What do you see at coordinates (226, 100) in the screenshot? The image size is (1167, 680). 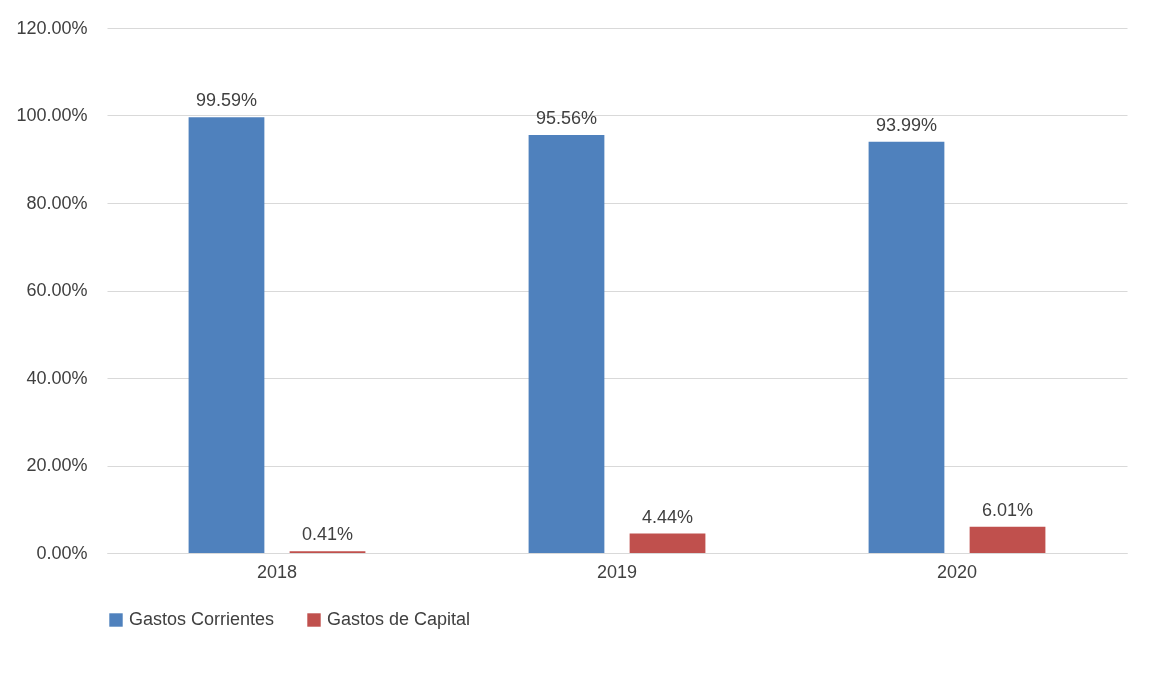 I see `data-label: 99.59%` at bounding box center [226, 100].